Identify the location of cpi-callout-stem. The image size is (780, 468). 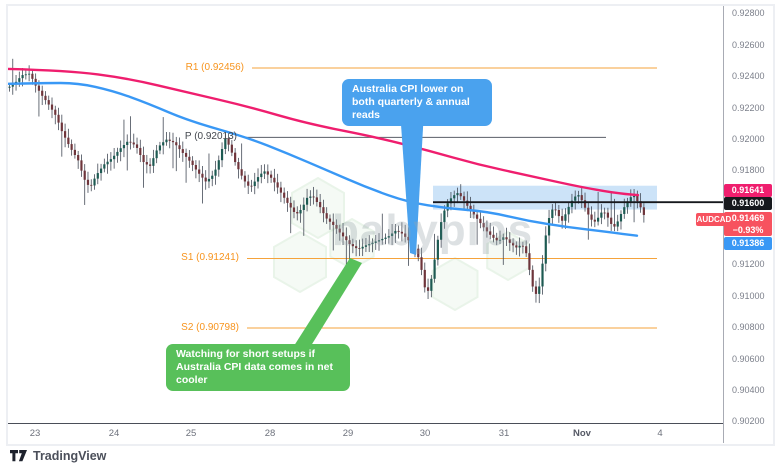
(412, 182).